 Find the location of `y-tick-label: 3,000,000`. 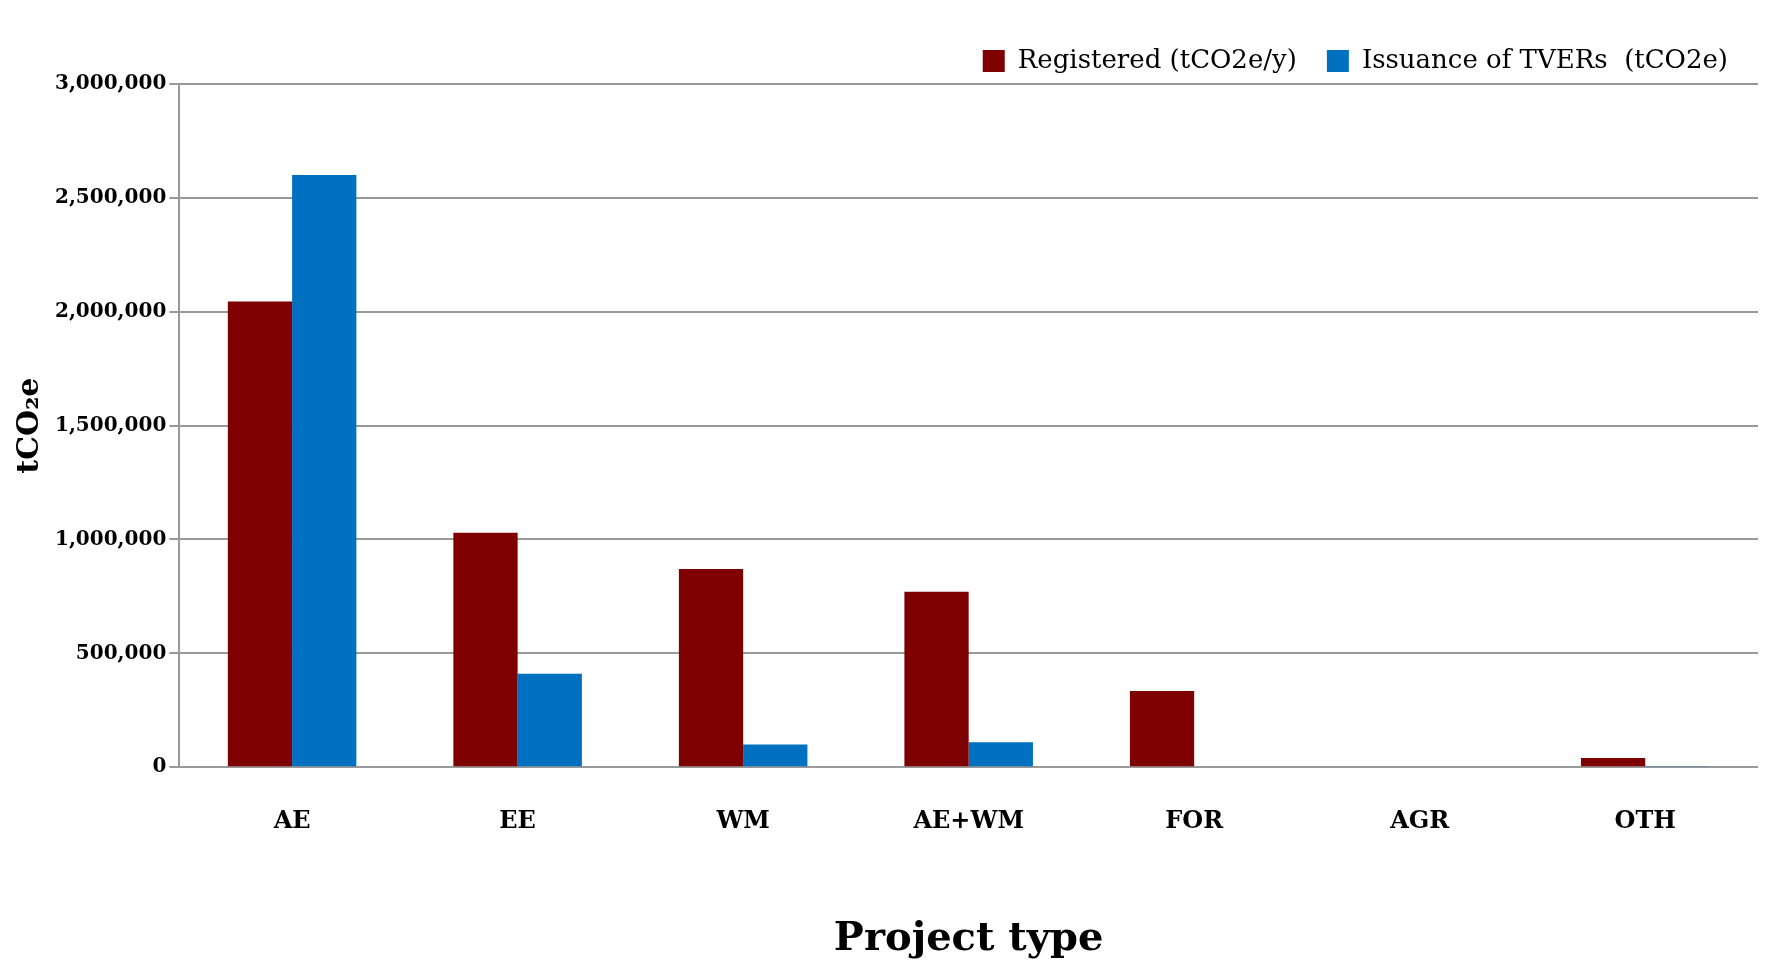

y-tick-label: 3,000,000 is located at coordinates (110, 82).